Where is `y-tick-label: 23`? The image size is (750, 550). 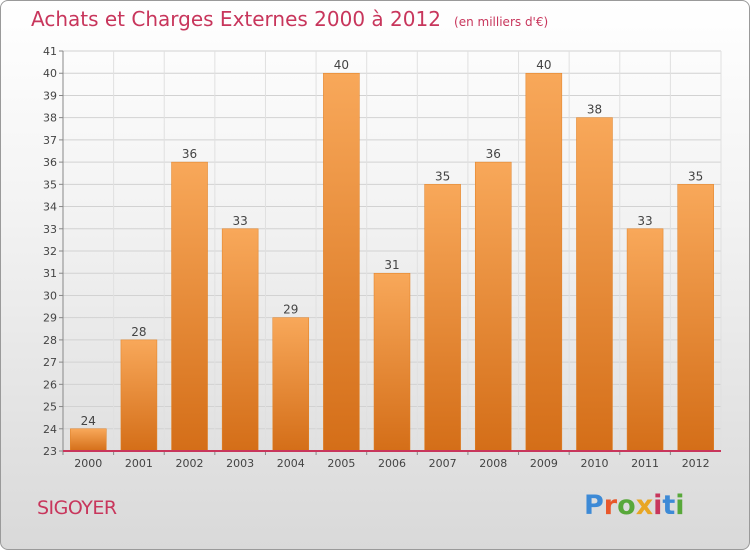
y-tick-label: 23 is located at coordinates (50, 451).